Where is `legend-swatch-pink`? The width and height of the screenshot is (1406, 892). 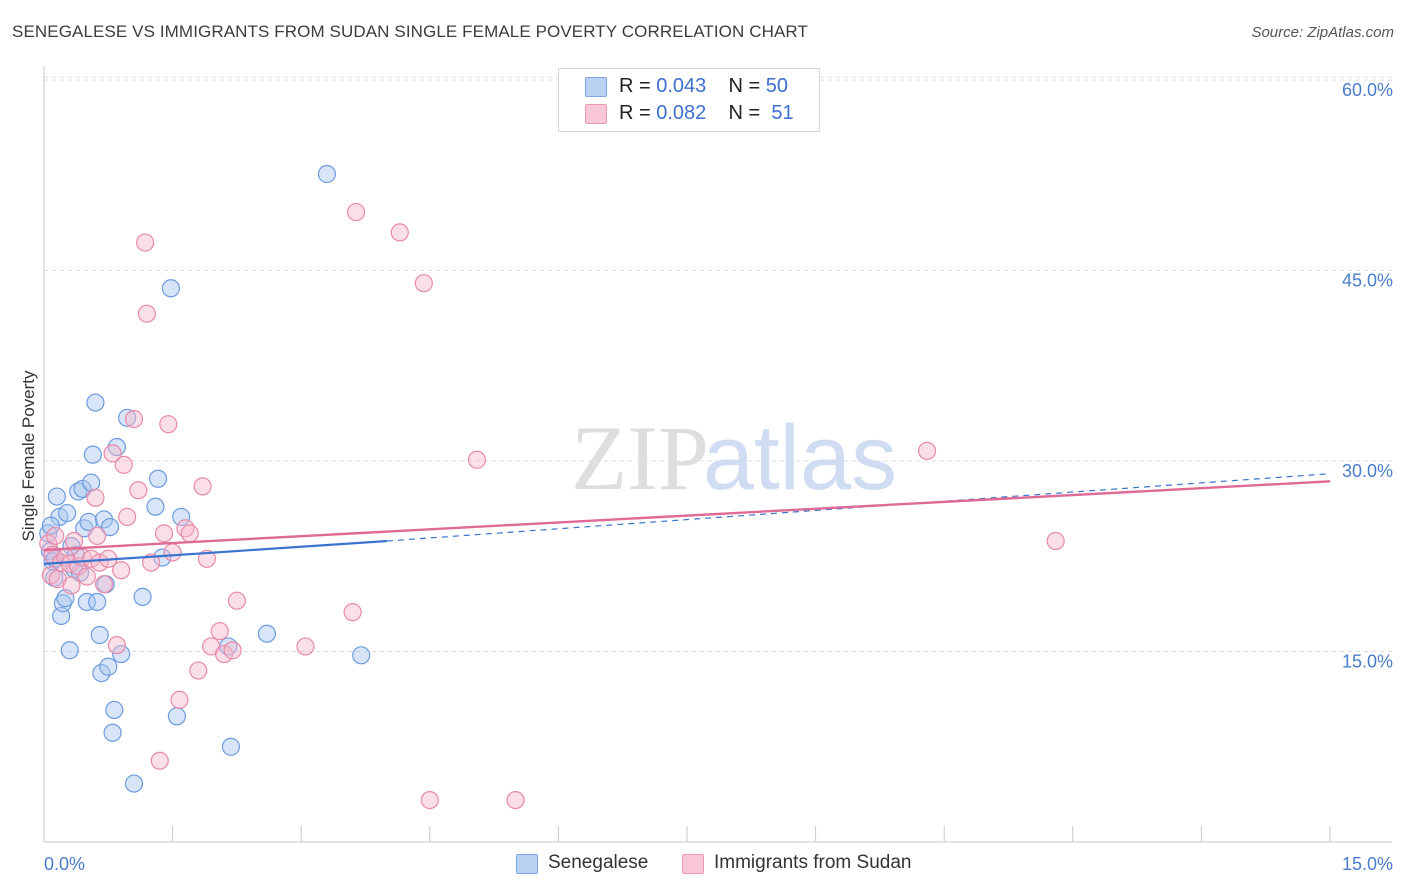 legend-swatch-pink is located at coordinates (596, 114).